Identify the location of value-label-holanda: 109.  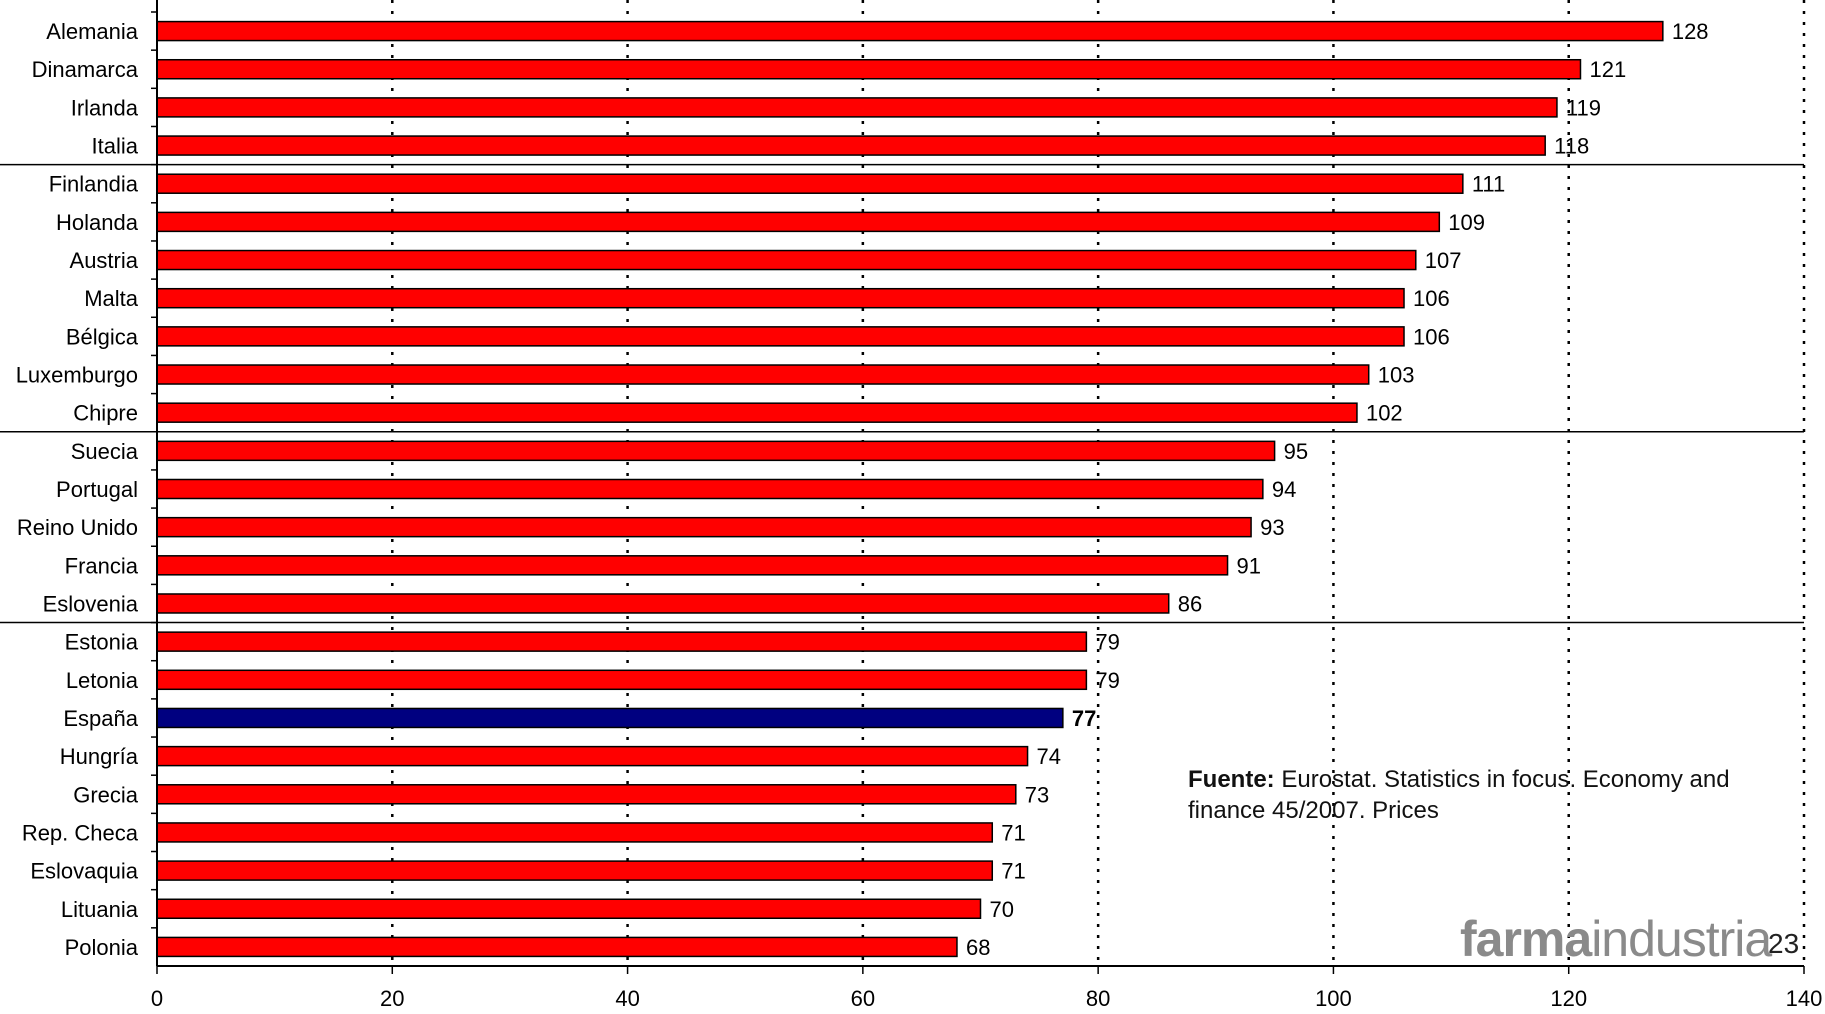
(1466, 222).